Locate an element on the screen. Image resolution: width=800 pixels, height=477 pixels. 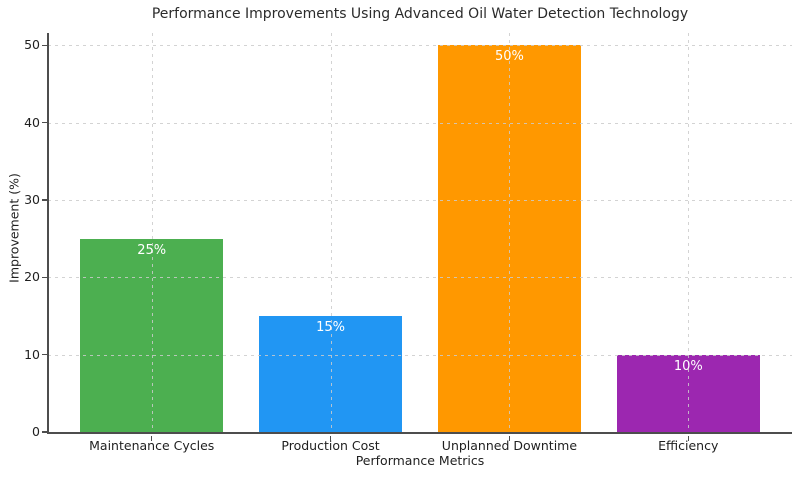
y-tick-label: 30 is located at coordinates (32, 200).